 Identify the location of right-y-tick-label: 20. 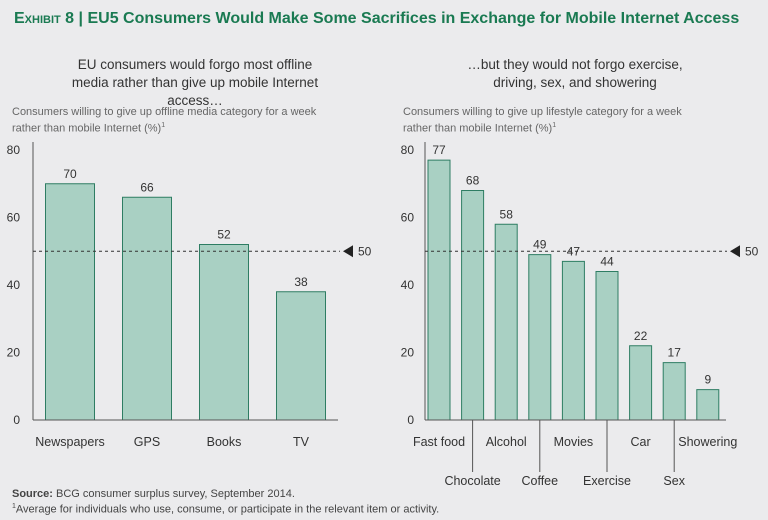
(408, 353).